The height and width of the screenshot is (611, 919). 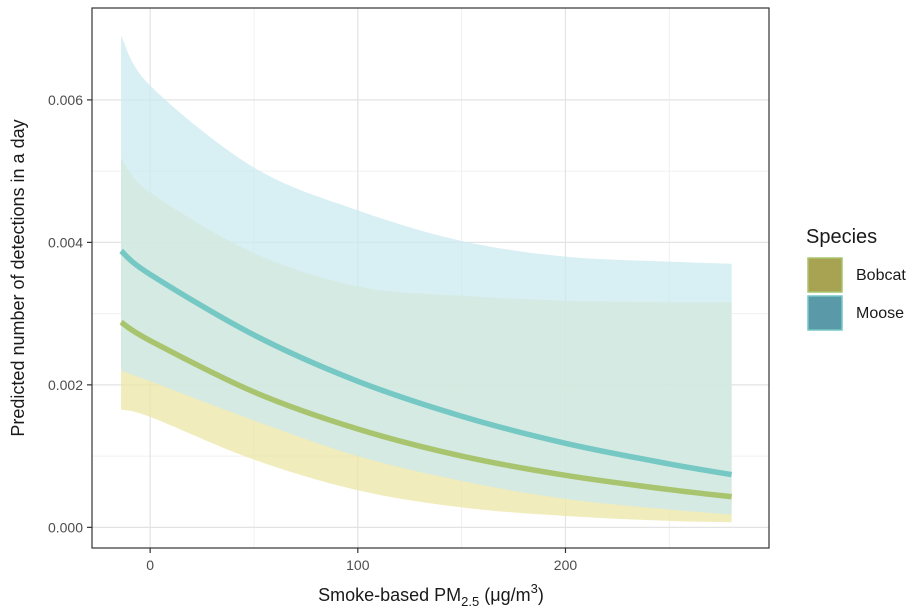 I want to click on legend: Species Bobcat Moose, so click(x=856, y=278).